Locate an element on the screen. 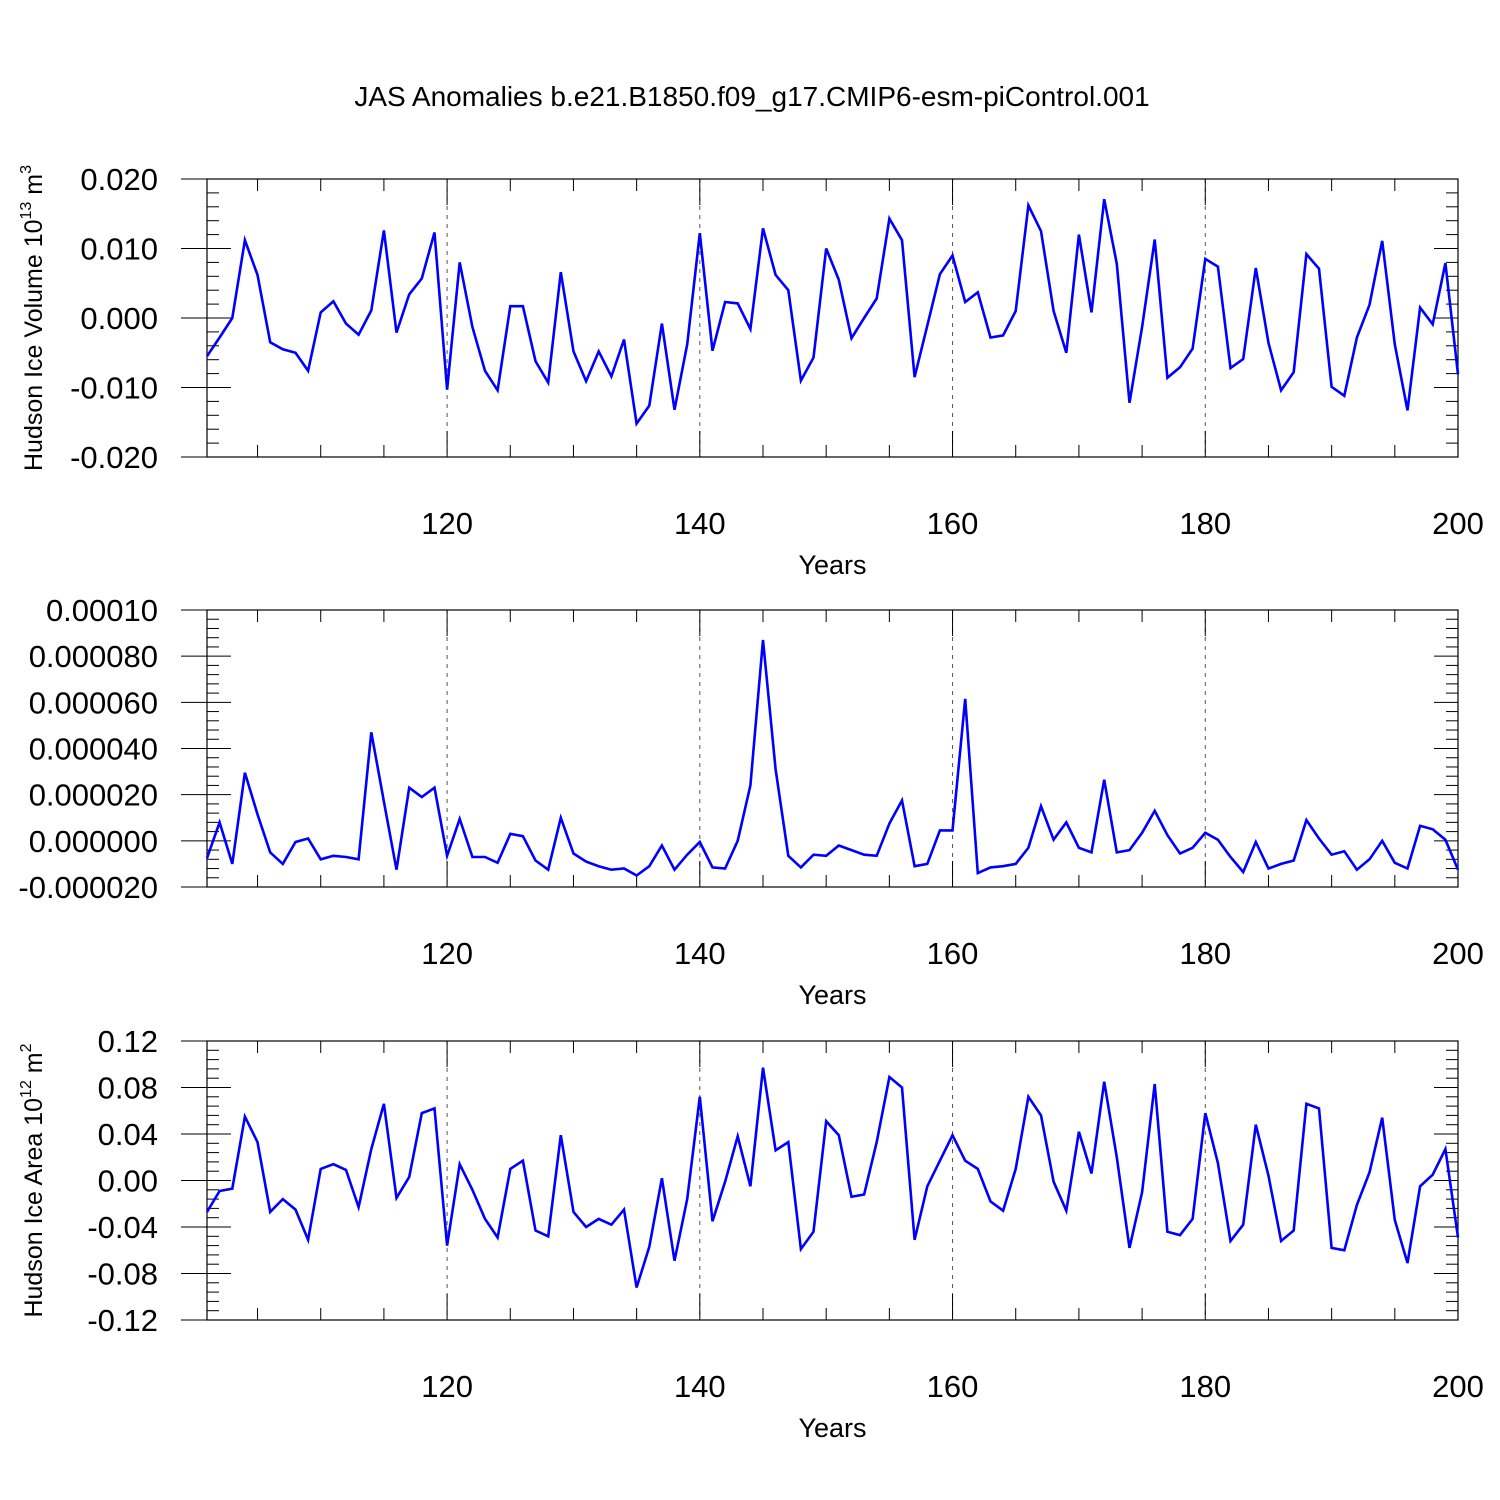  y-tick-label: 0.00 is located at coordinates (128, 1181).